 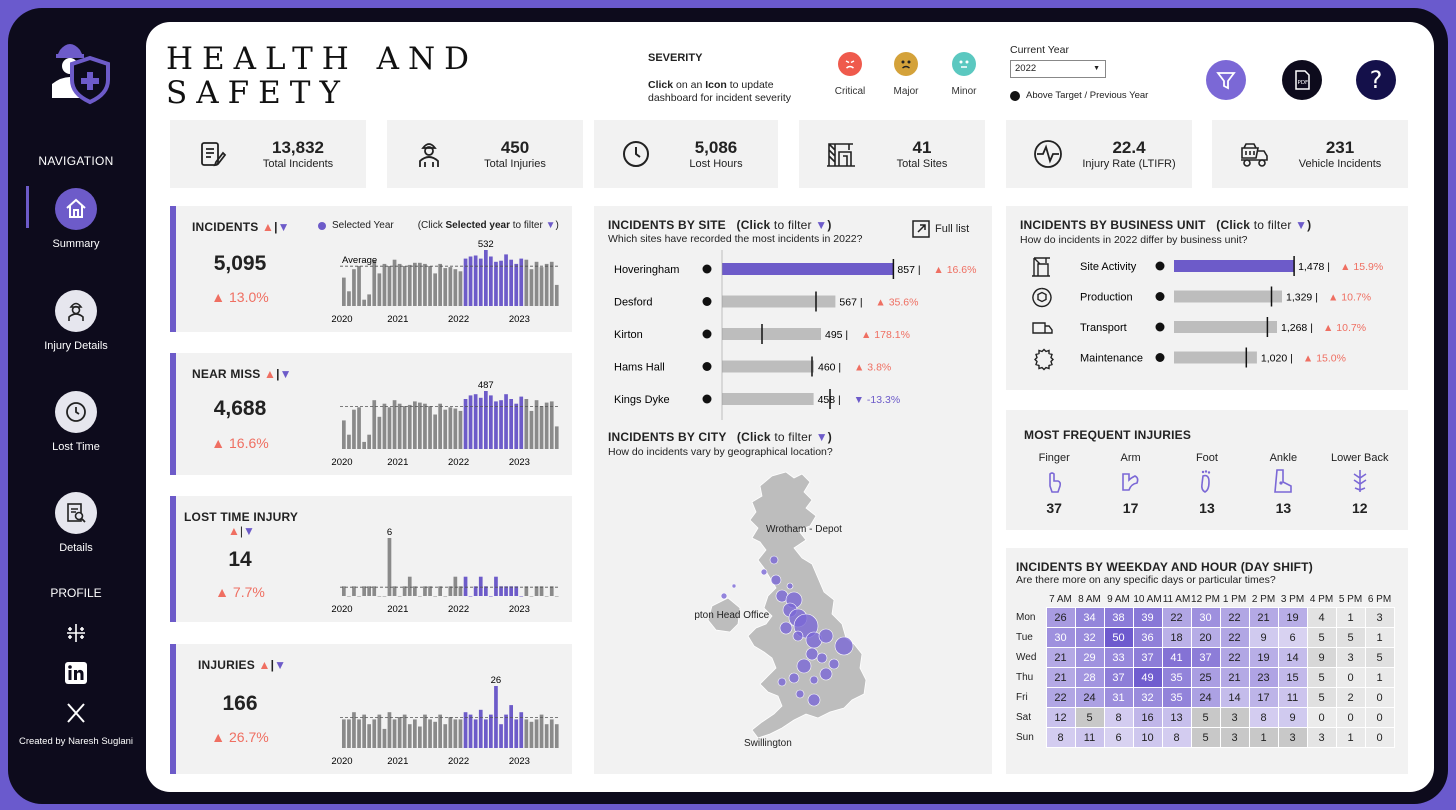 What do you see at coordinates (1263, 637) in the screenshot?
I see `heatmap-cell: 9` at bounding box center [1263, 637].